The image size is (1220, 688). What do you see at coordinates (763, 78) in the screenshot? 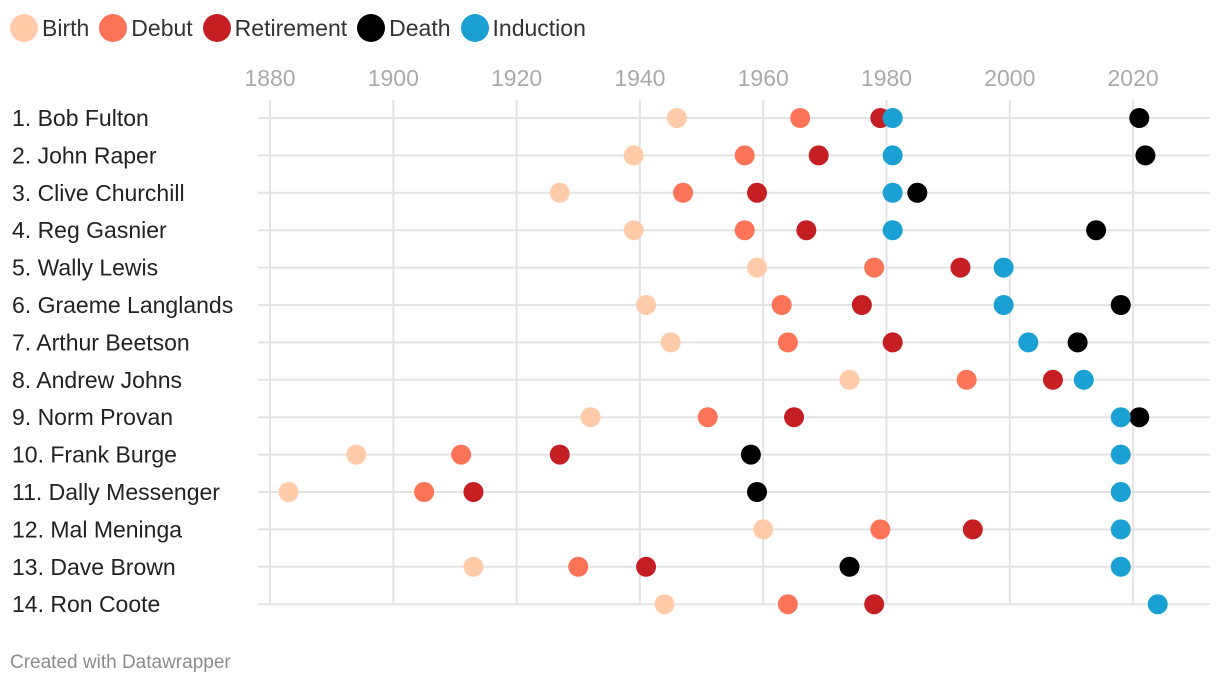
I see `x-tick-label: 1960` at bounding box center [763, 78].